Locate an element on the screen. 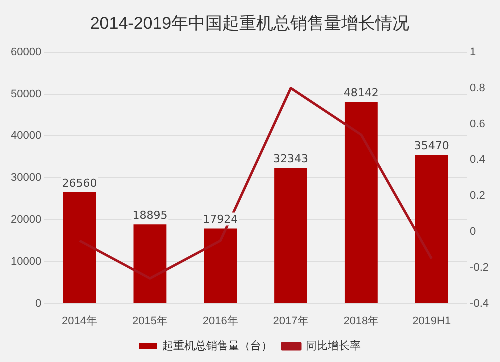  x-tick-label: 2014年 is located at coordinates (80, 321).